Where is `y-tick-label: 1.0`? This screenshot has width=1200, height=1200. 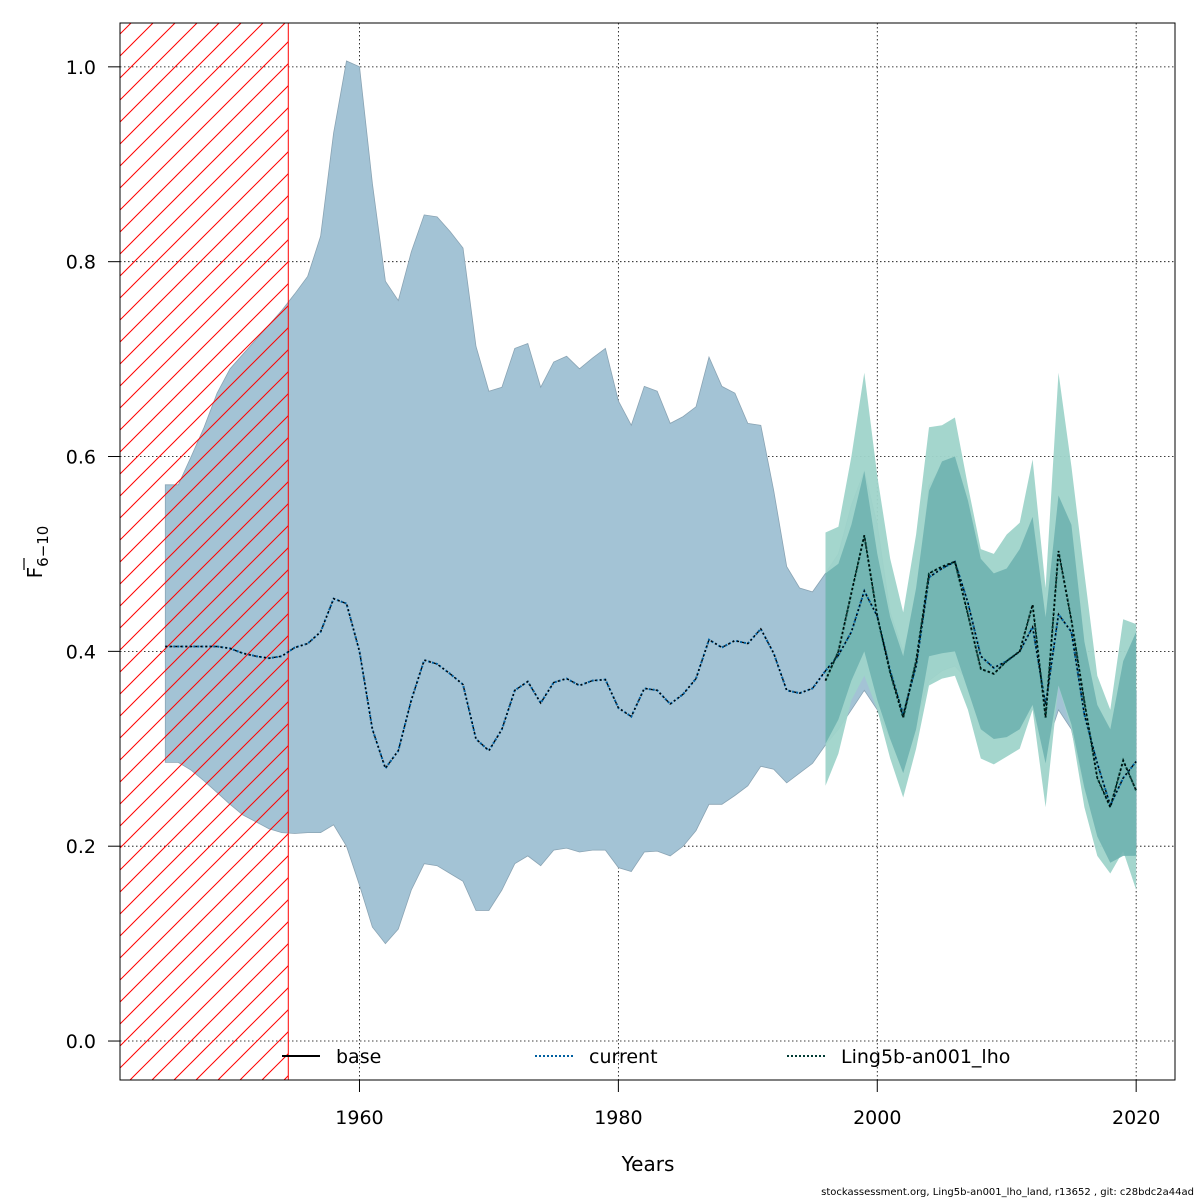 y-tick-label: 1.0 is located at coordinates (81, 68).